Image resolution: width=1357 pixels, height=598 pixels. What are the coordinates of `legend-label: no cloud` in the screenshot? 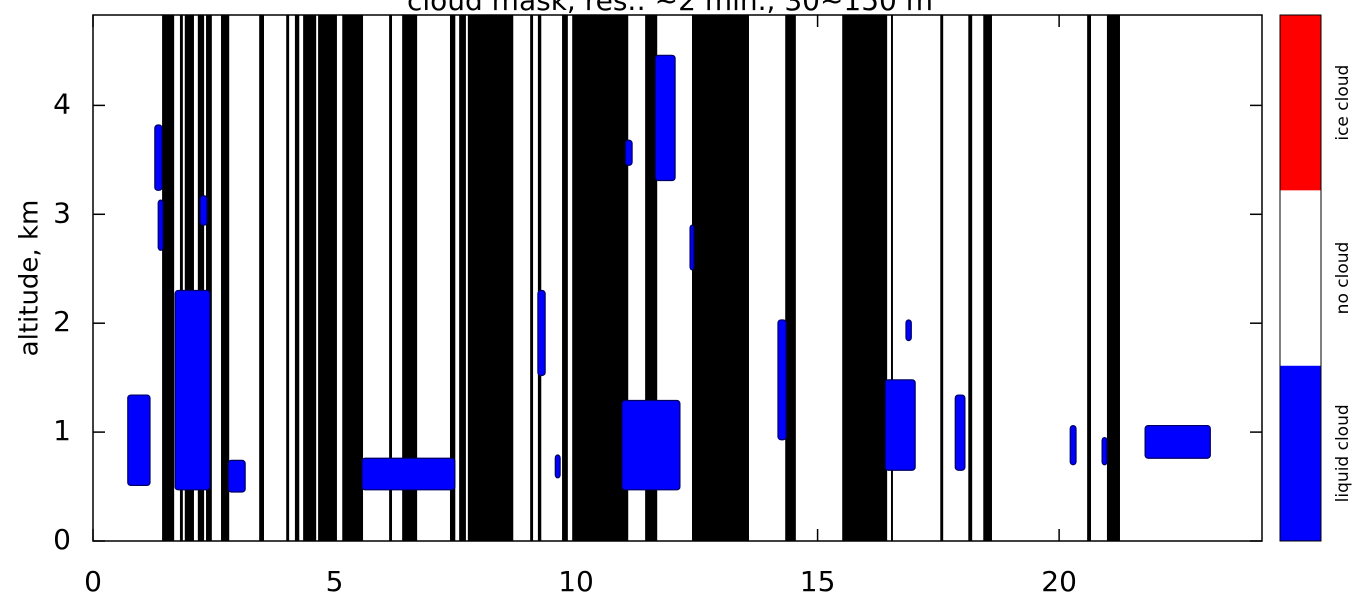 It's located at (1343, 278).